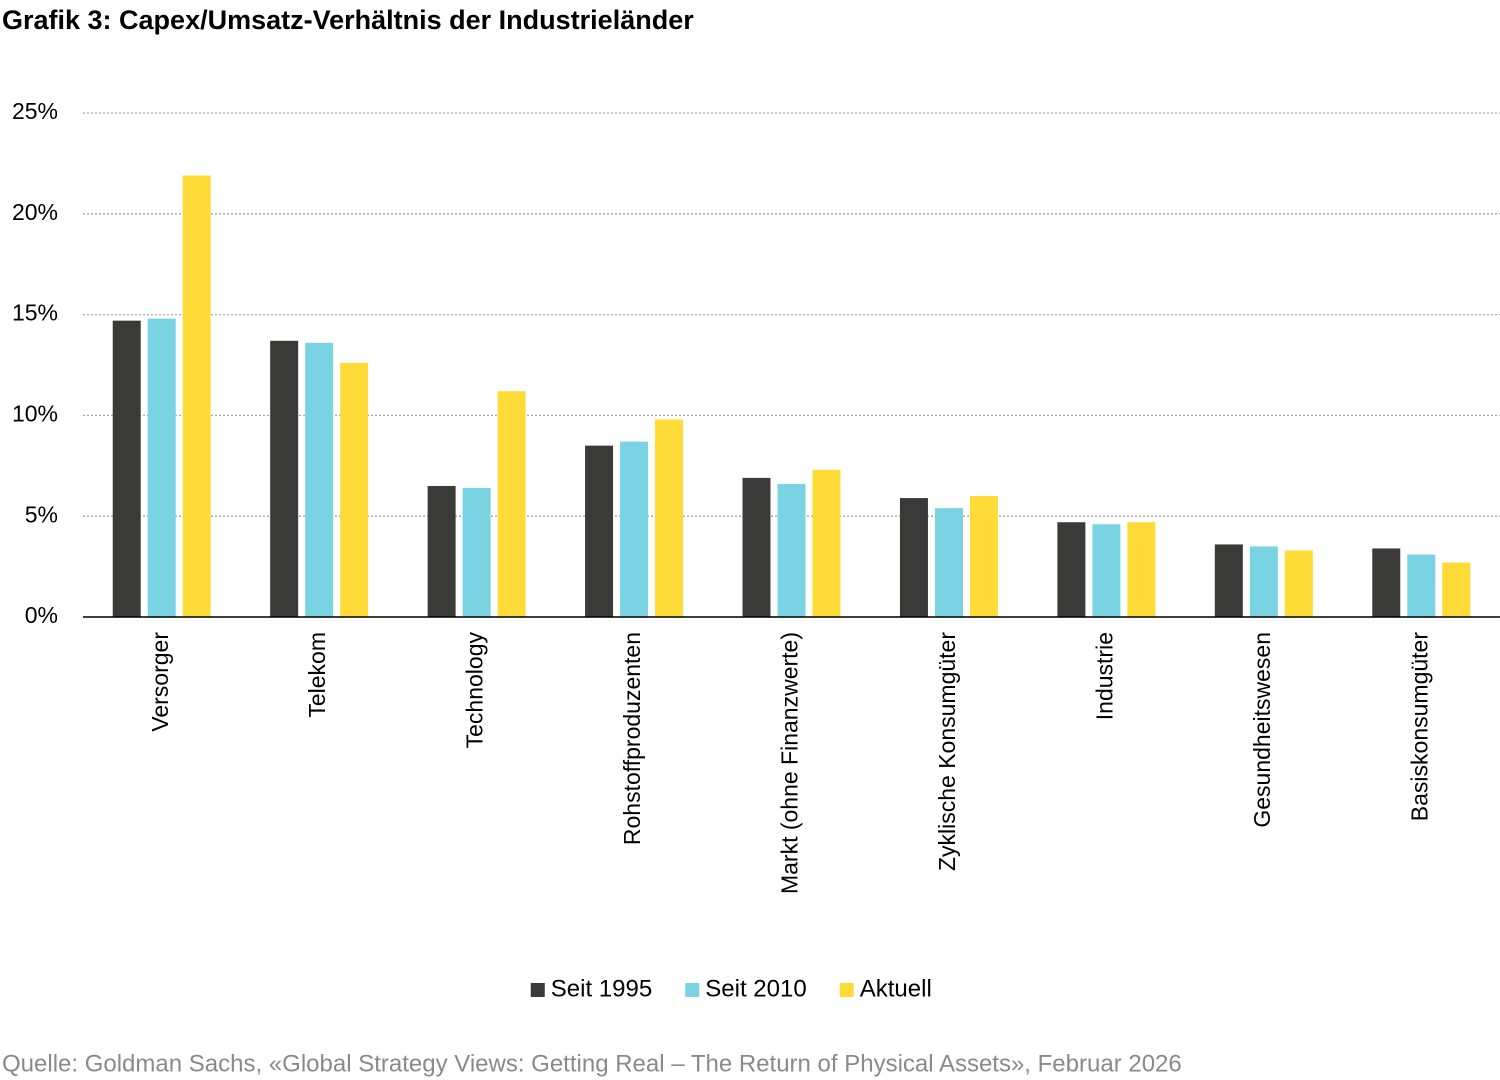 The height and width of the screenshot is (1080, 1500). What do you see at coordinates (41, 514) in the screenshot?
I see `y-tick-label: 5%` at bounding box center [41, 514].